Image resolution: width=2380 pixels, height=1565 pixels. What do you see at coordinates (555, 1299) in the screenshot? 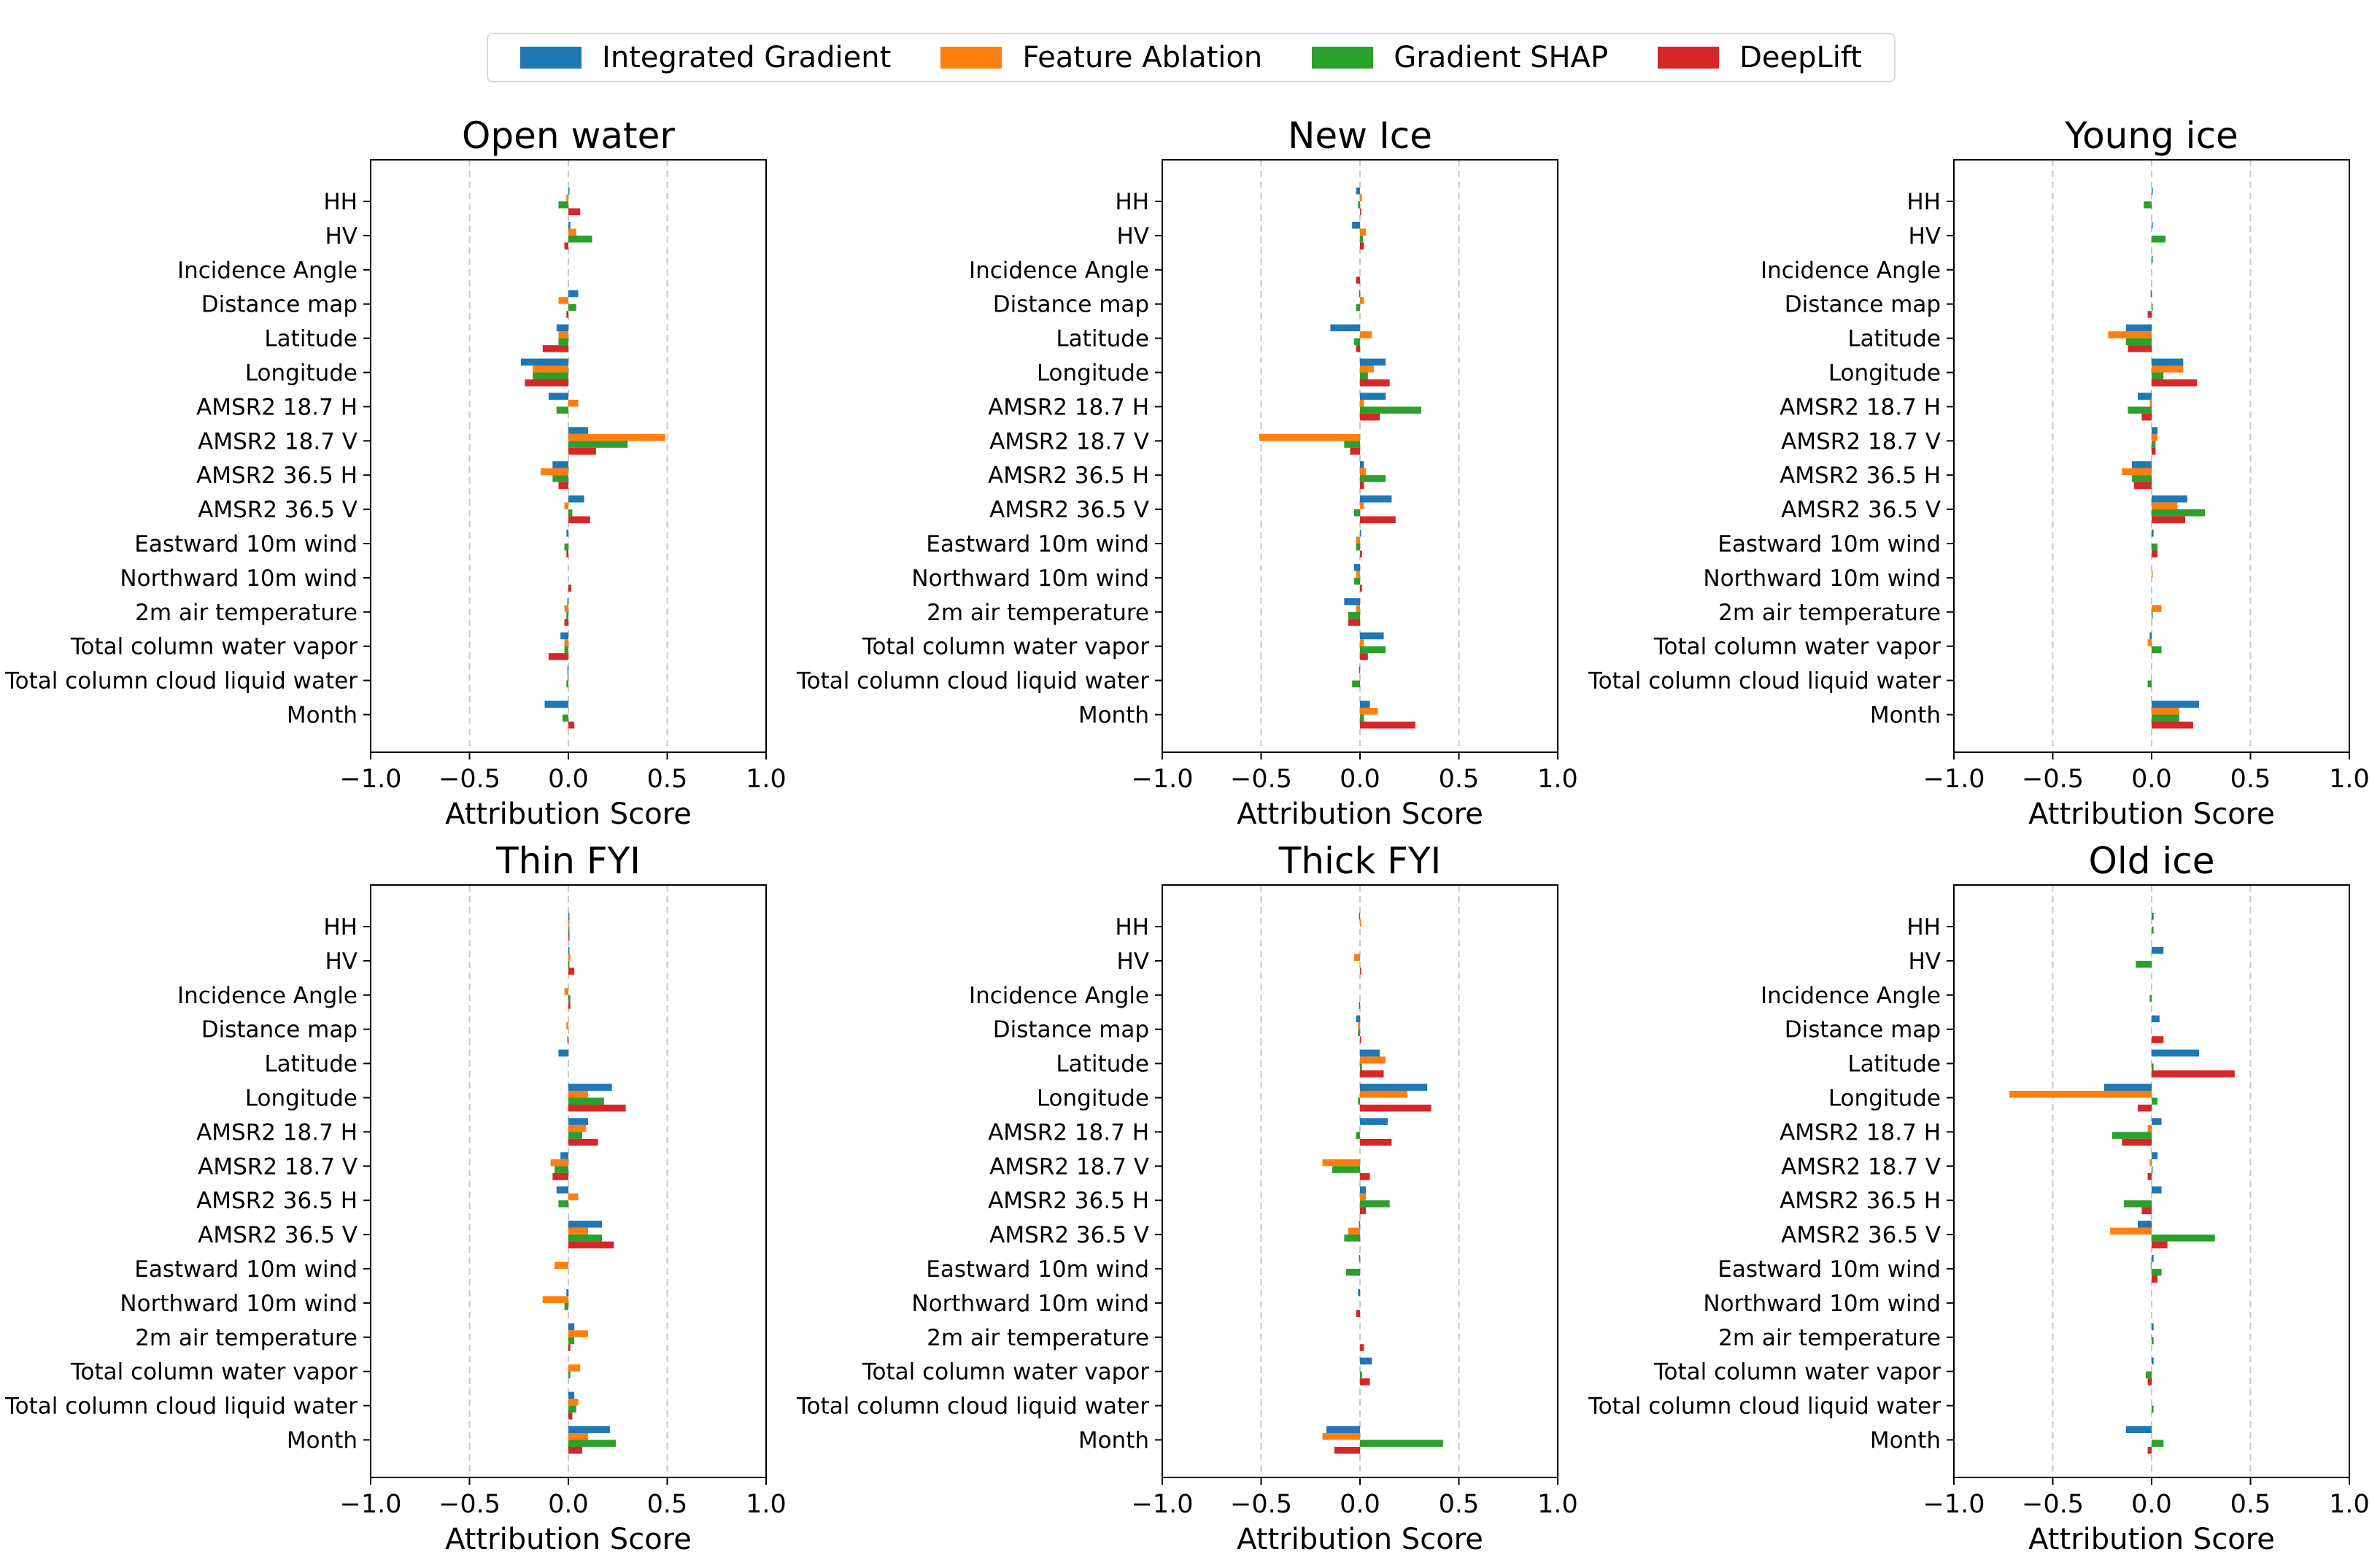
I see `bar-feature-ablation-northward-10m-wind` at bounding box center [555, 1299].